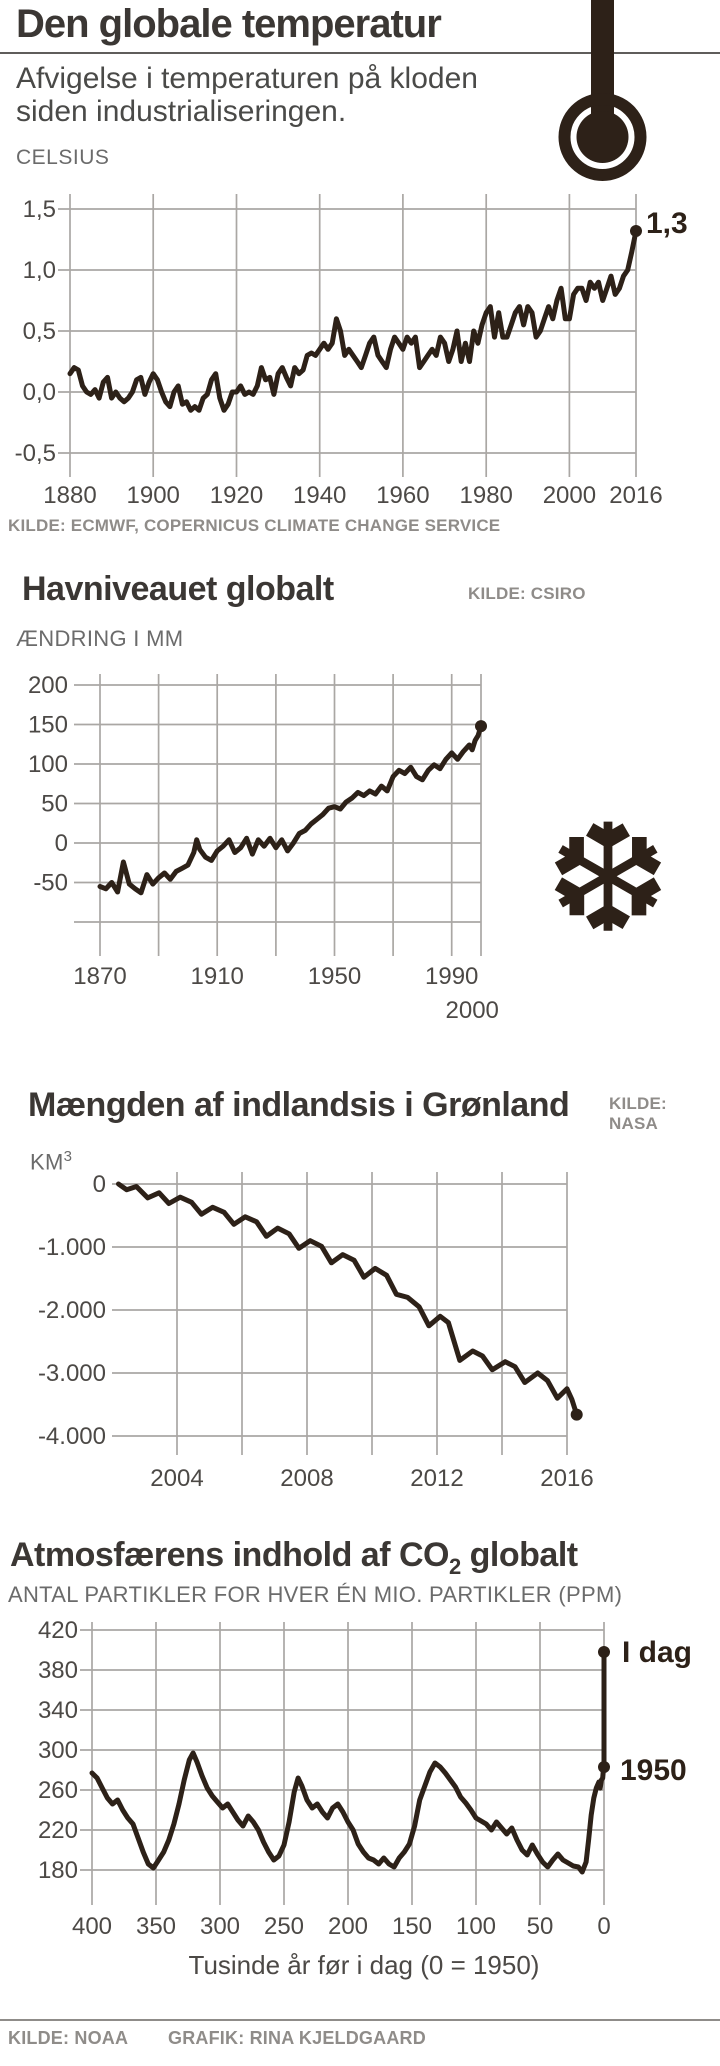  What do you see at coordinates (92, 1926) in the screenshot?
I see `svg-text: 400` at bounding box center [92, 1926].